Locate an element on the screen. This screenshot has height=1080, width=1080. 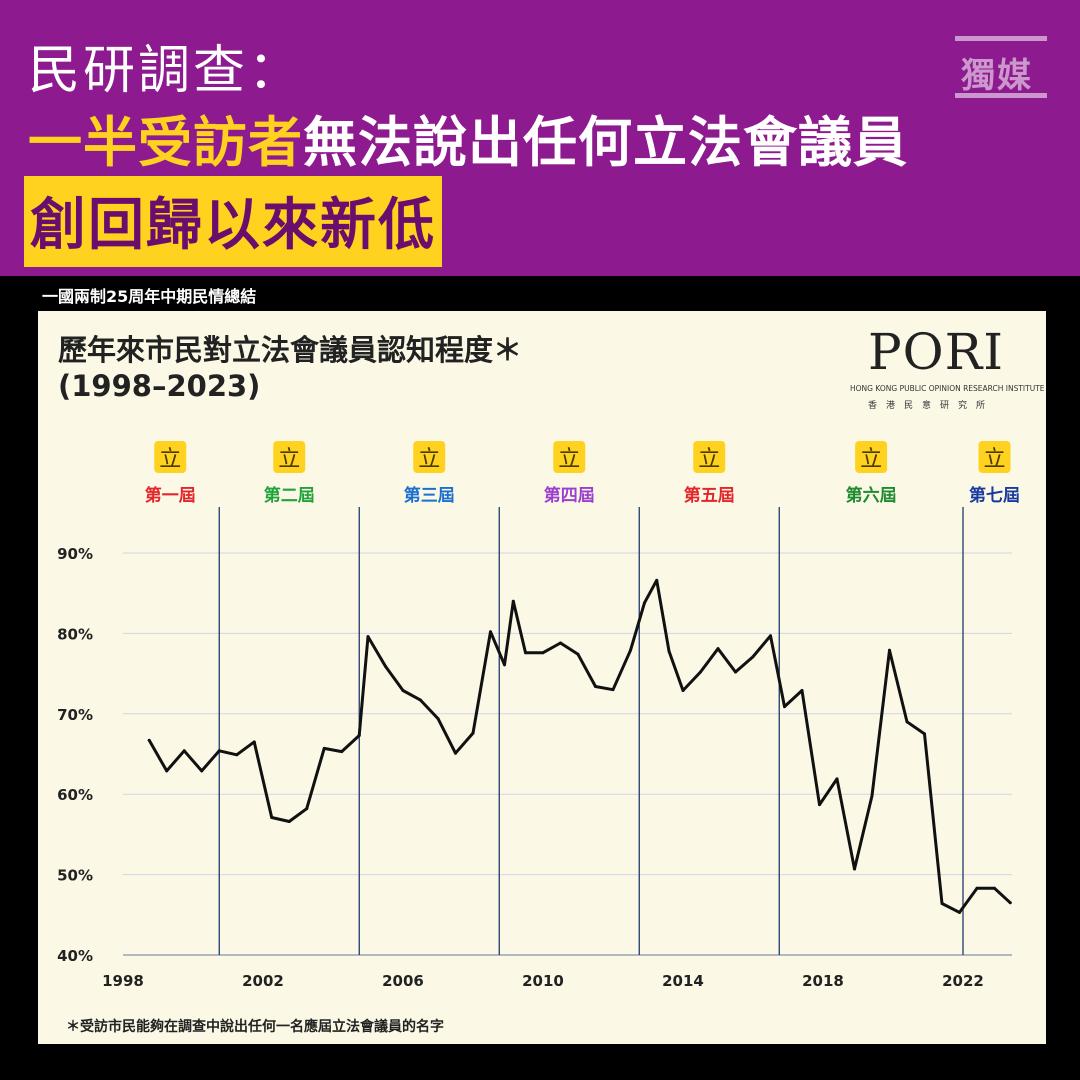
pori-name: PORI is located at coordinates (936, 352).